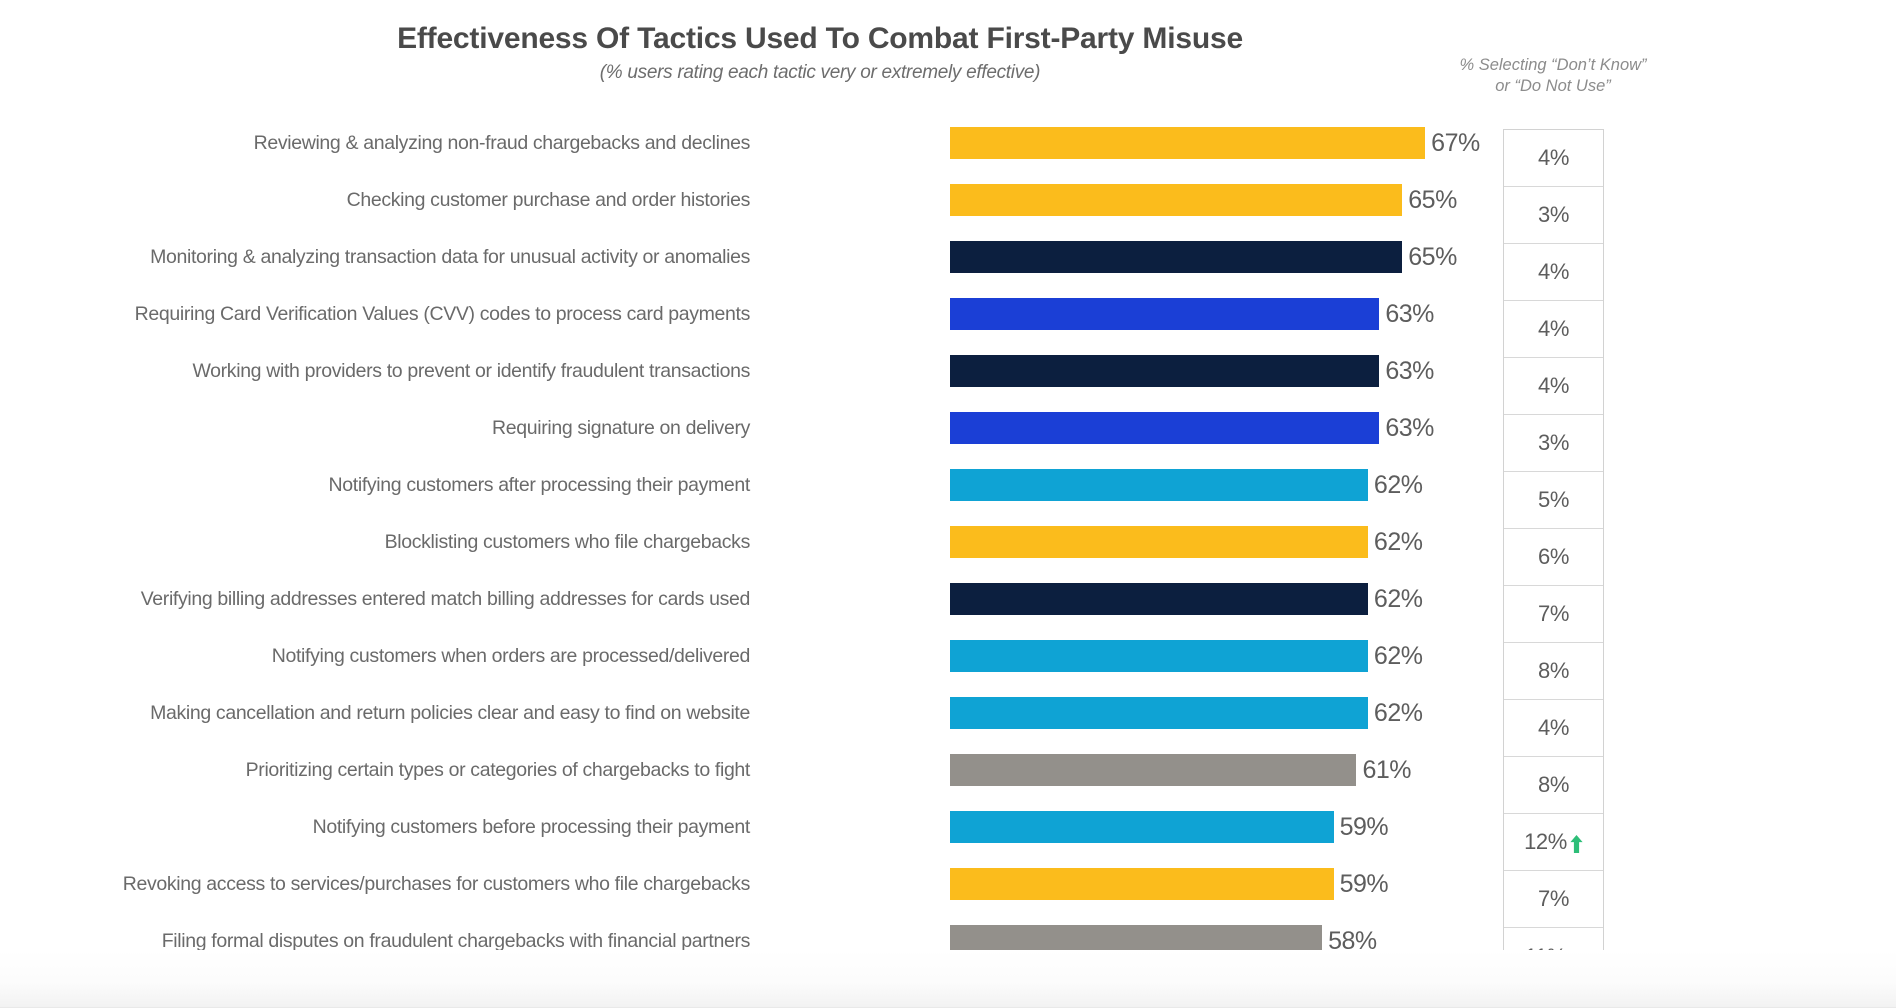 This screenshot has height=1008, width=1896. What do you see at coordinates (1553, 65) in the screenshot?
I see `dont-know-header-line-1: % Selecting “Don’t Know”` at bounding box center [1553, 65].